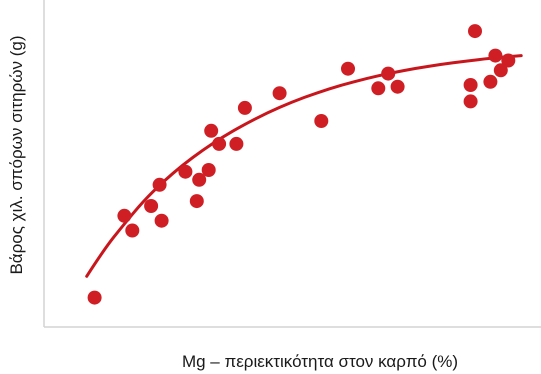 This screenshot has height=374, width=541. Describe the element at coordinates (320, 361) in the screenshot. I see `x-axis-label: Mg – περιεκτικότητα στον καρπό (%)` at that location.